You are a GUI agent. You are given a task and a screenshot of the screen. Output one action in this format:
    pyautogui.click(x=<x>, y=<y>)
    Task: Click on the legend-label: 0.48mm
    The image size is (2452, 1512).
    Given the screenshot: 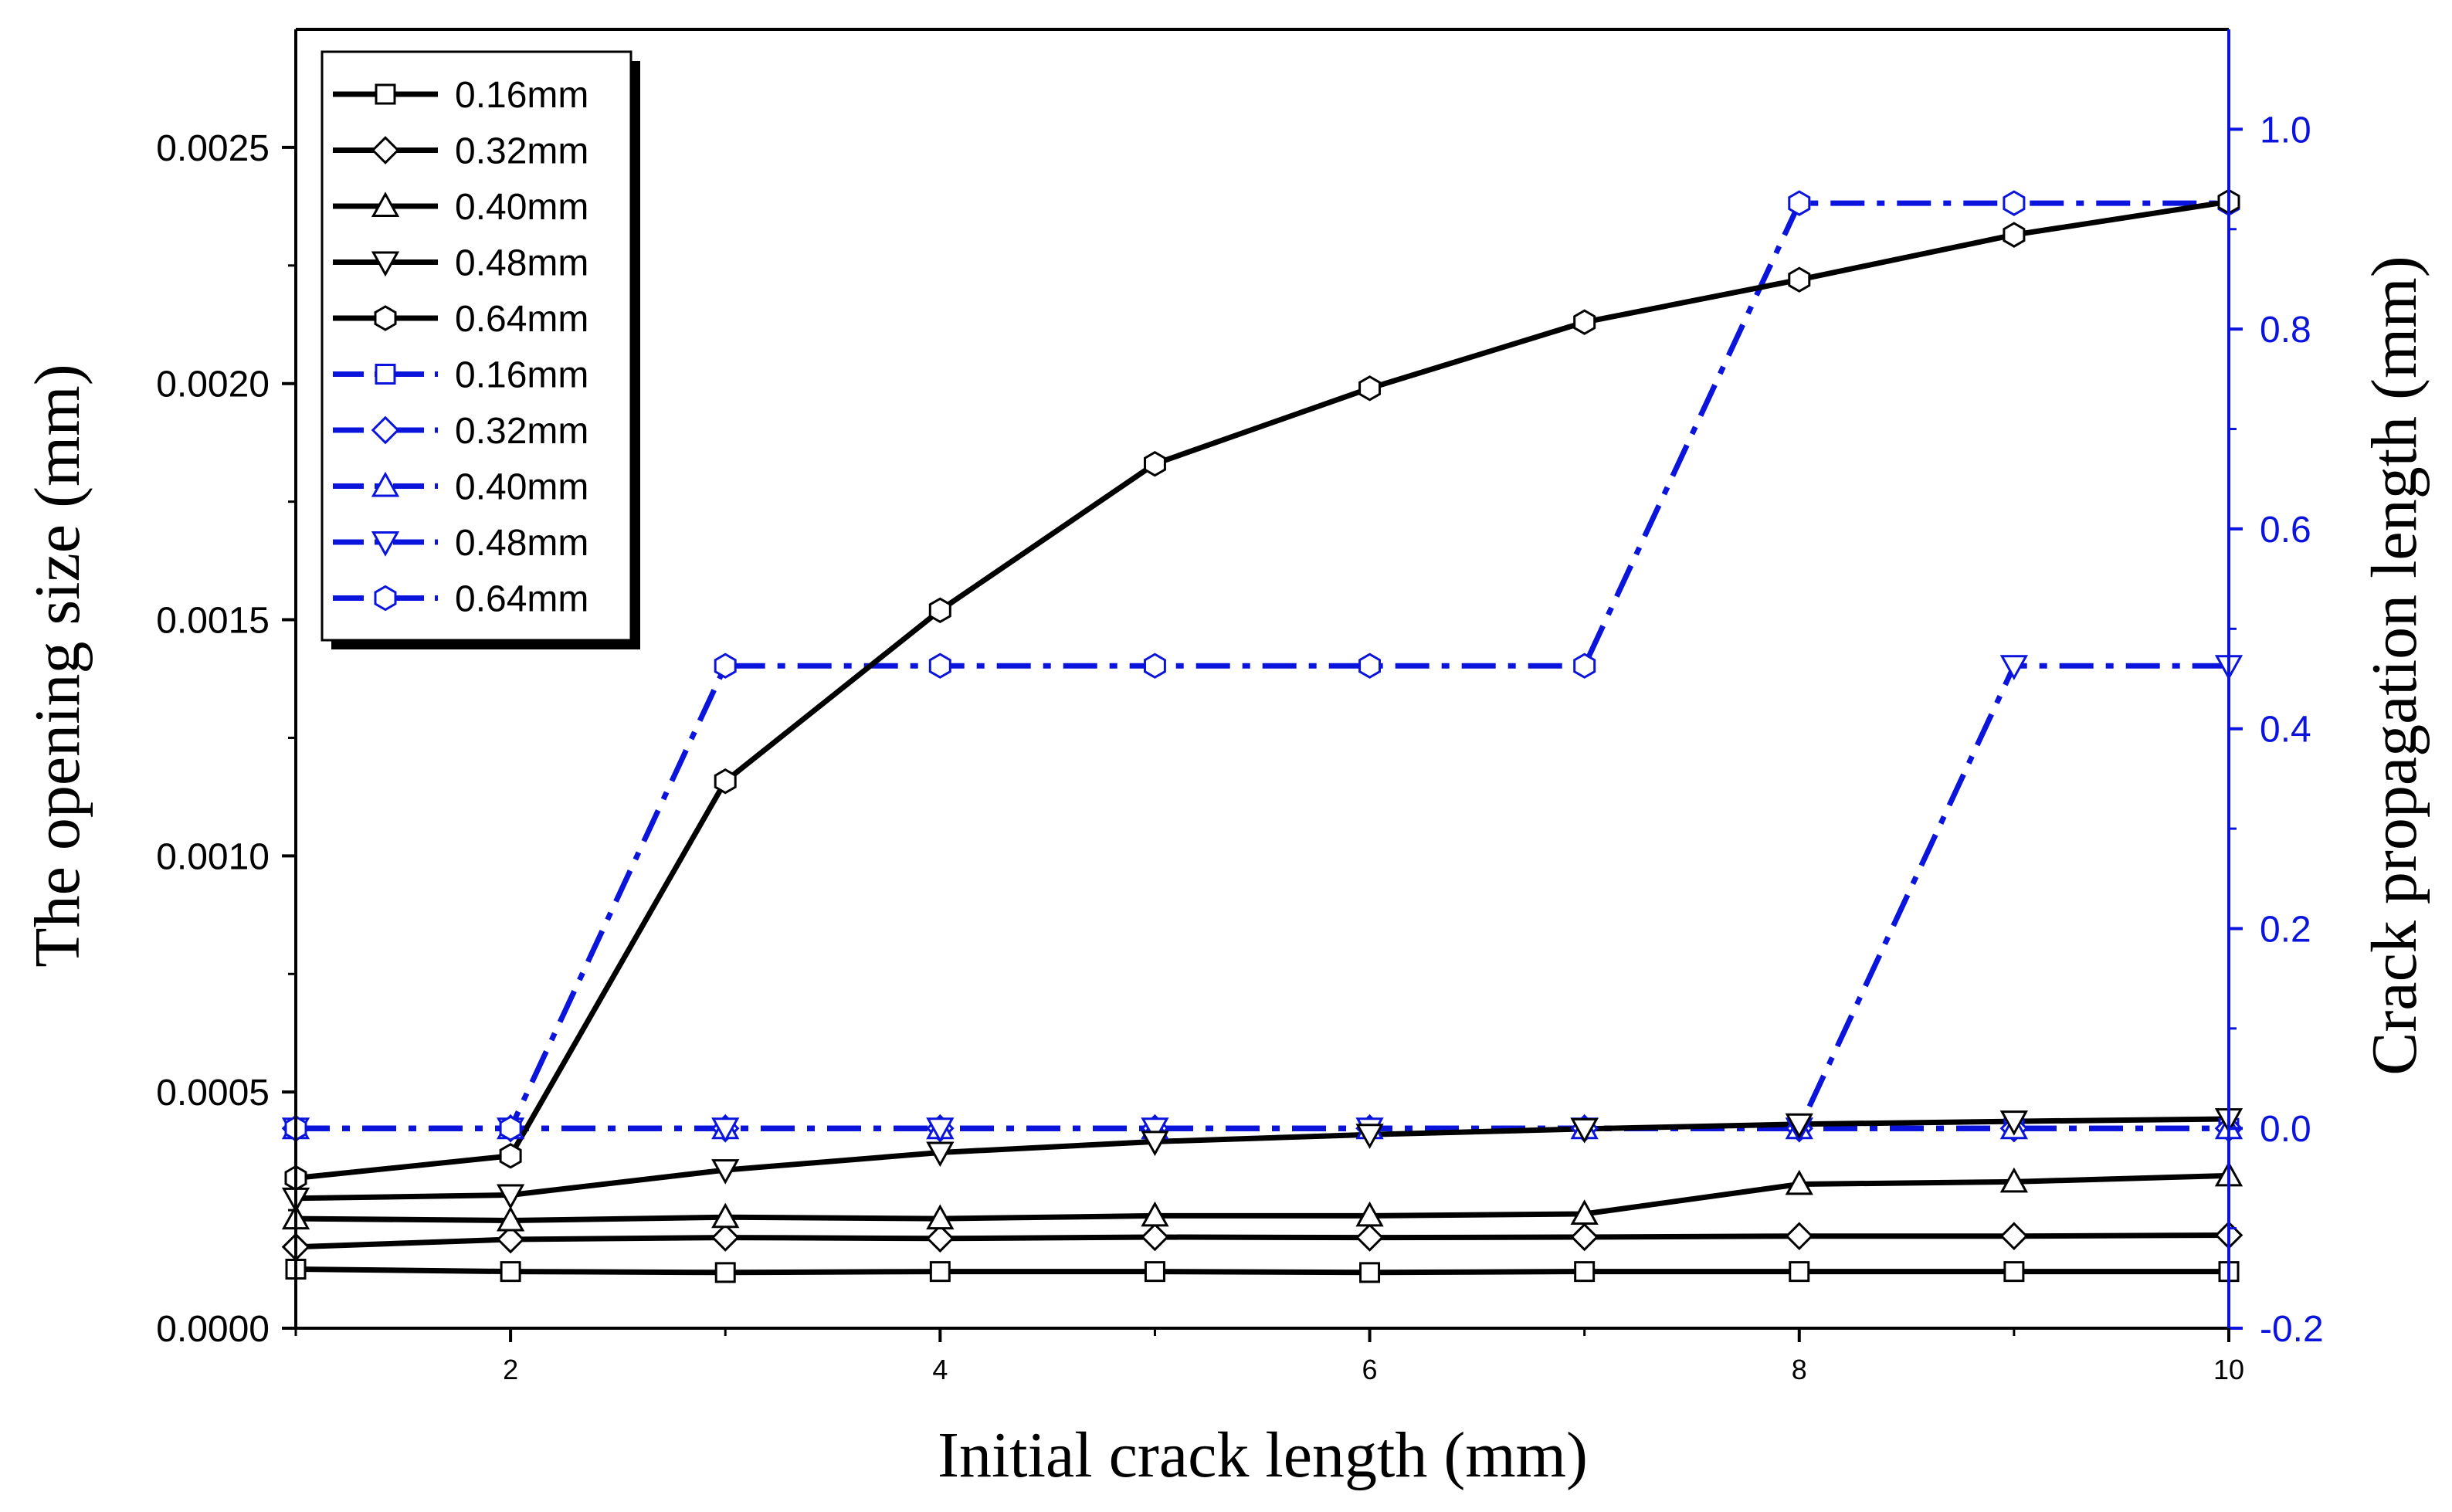 What is the action you would take?
    pyautogui.click(x=521, y=543)
    